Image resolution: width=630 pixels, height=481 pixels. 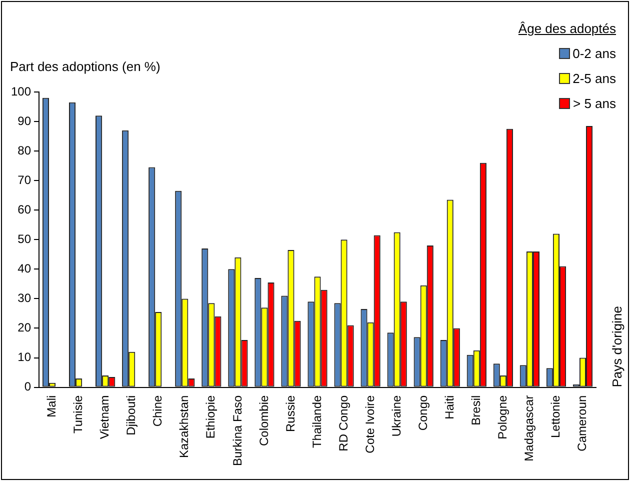 I want to click on x-tick-label: Bresil, so click(x=475, y=410).